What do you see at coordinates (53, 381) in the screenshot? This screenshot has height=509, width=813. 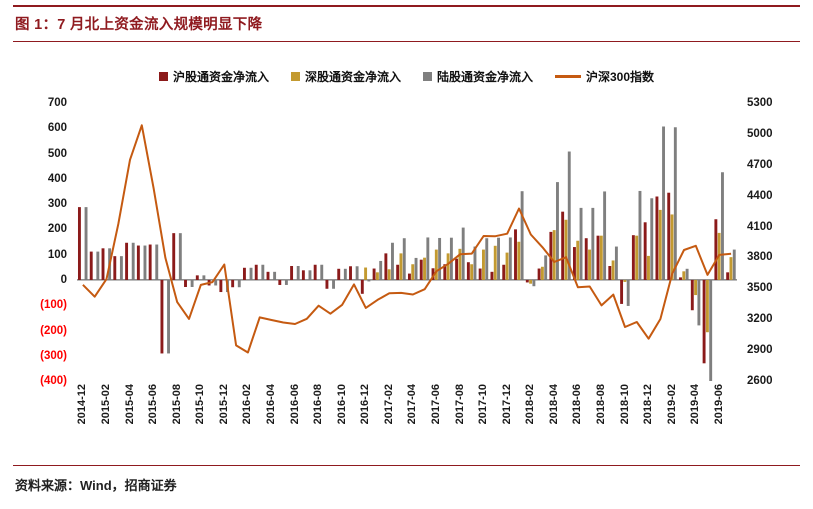 I see `left-axis-tick-label: (400)` at bounding box center [53, 381].